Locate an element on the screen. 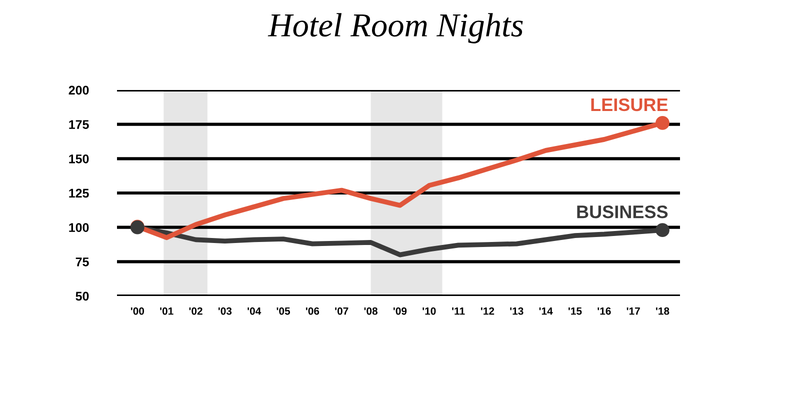 The image size is (792, 404). x-tick-label: '13 is located at coordinates (517, 311).